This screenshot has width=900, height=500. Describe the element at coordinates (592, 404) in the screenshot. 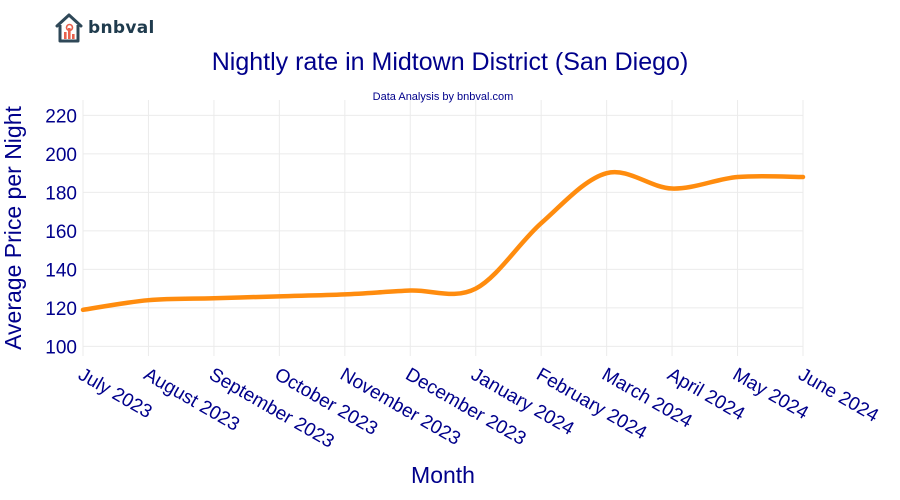

I see `x-tick-label: February 2024` at that location.